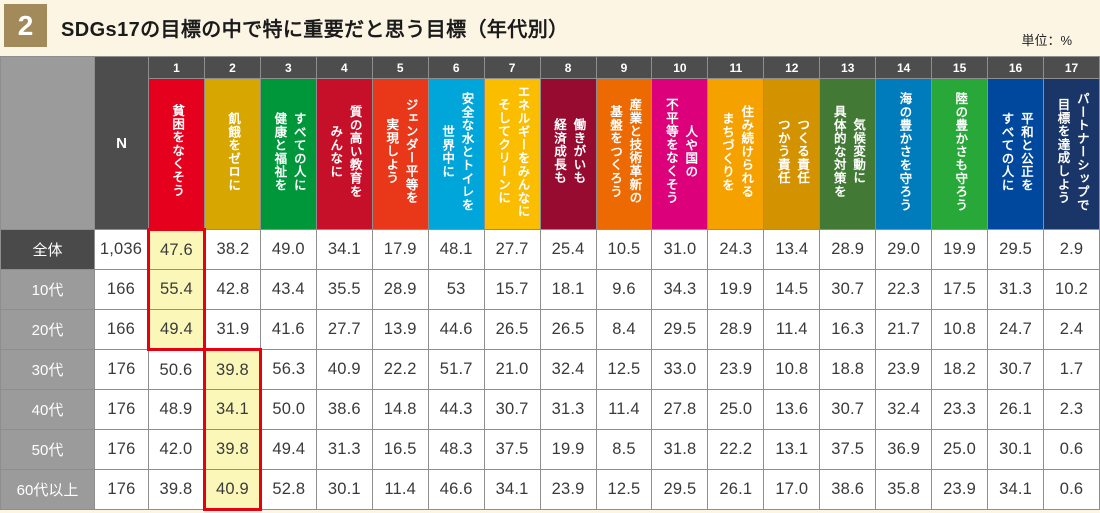 The height and width of the screenshot is (513, 1100). Describe the element at coordinates (960, 449) in the screenshot. I see `value-cell: 25.0` at that location.